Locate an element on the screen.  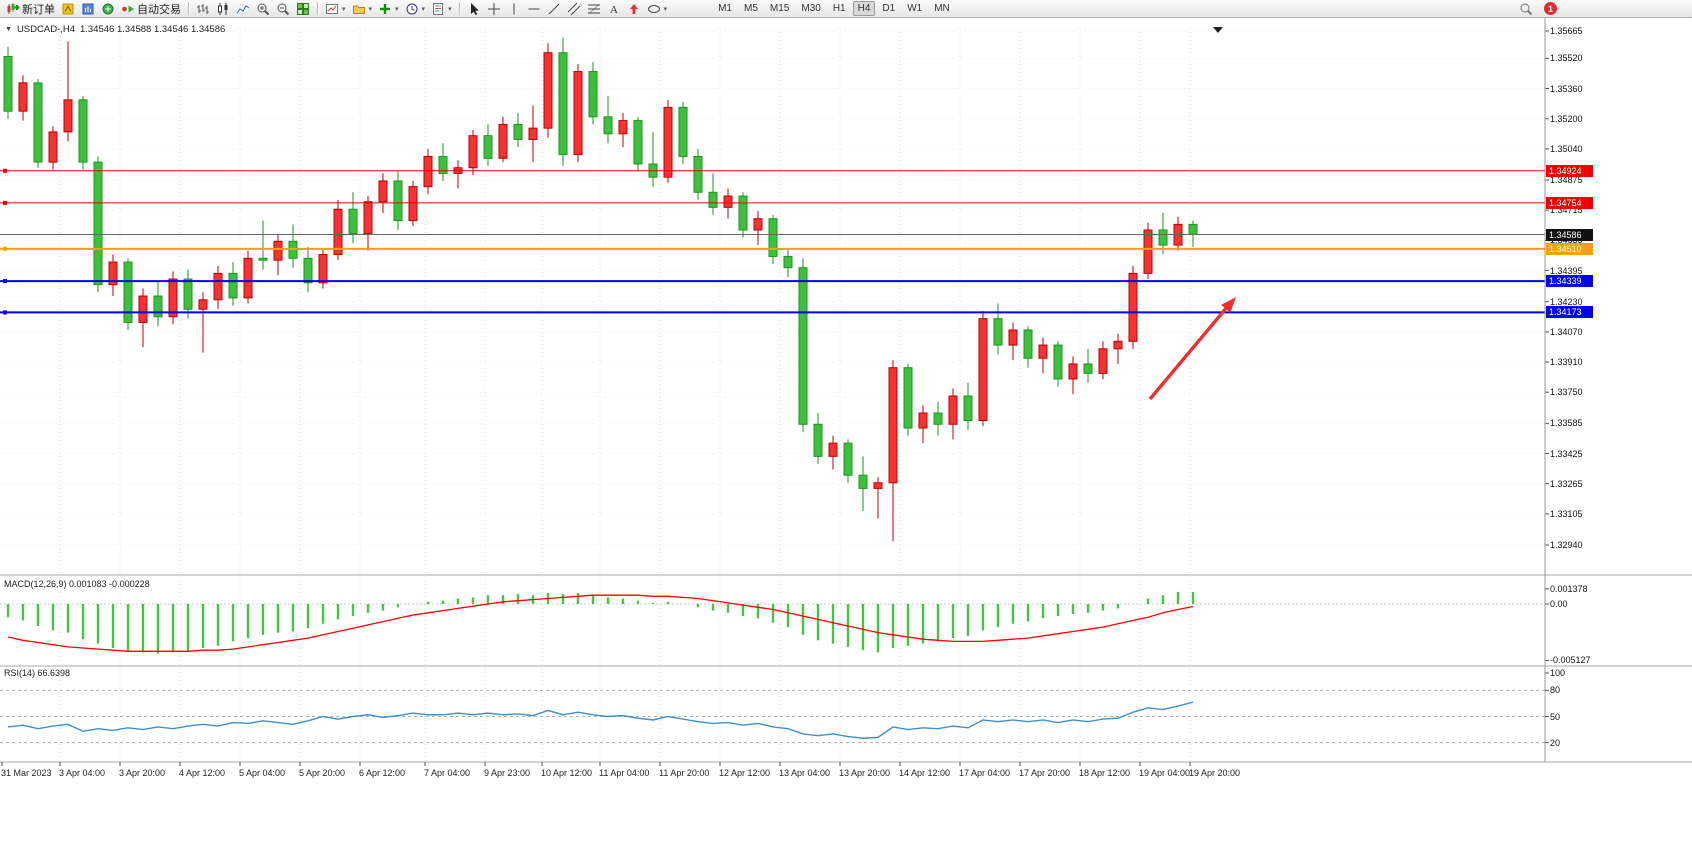
metaeditor-icon is located at coordinates (68, 8).